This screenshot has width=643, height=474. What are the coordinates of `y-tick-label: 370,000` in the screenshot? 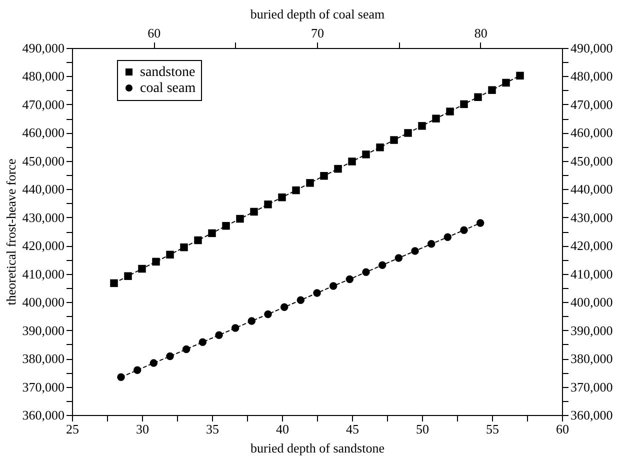 It's located at (43, 386).